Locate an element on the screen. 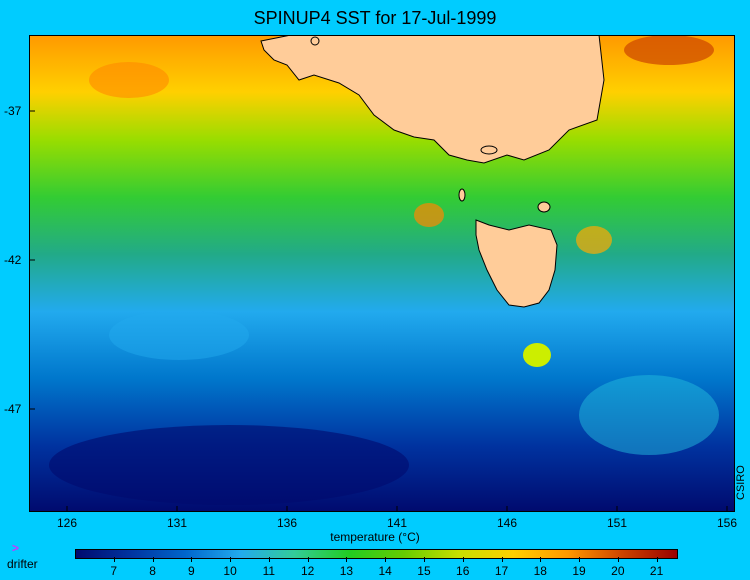  colorbar-tick-label: 20 is located at coordinates (618, 571).